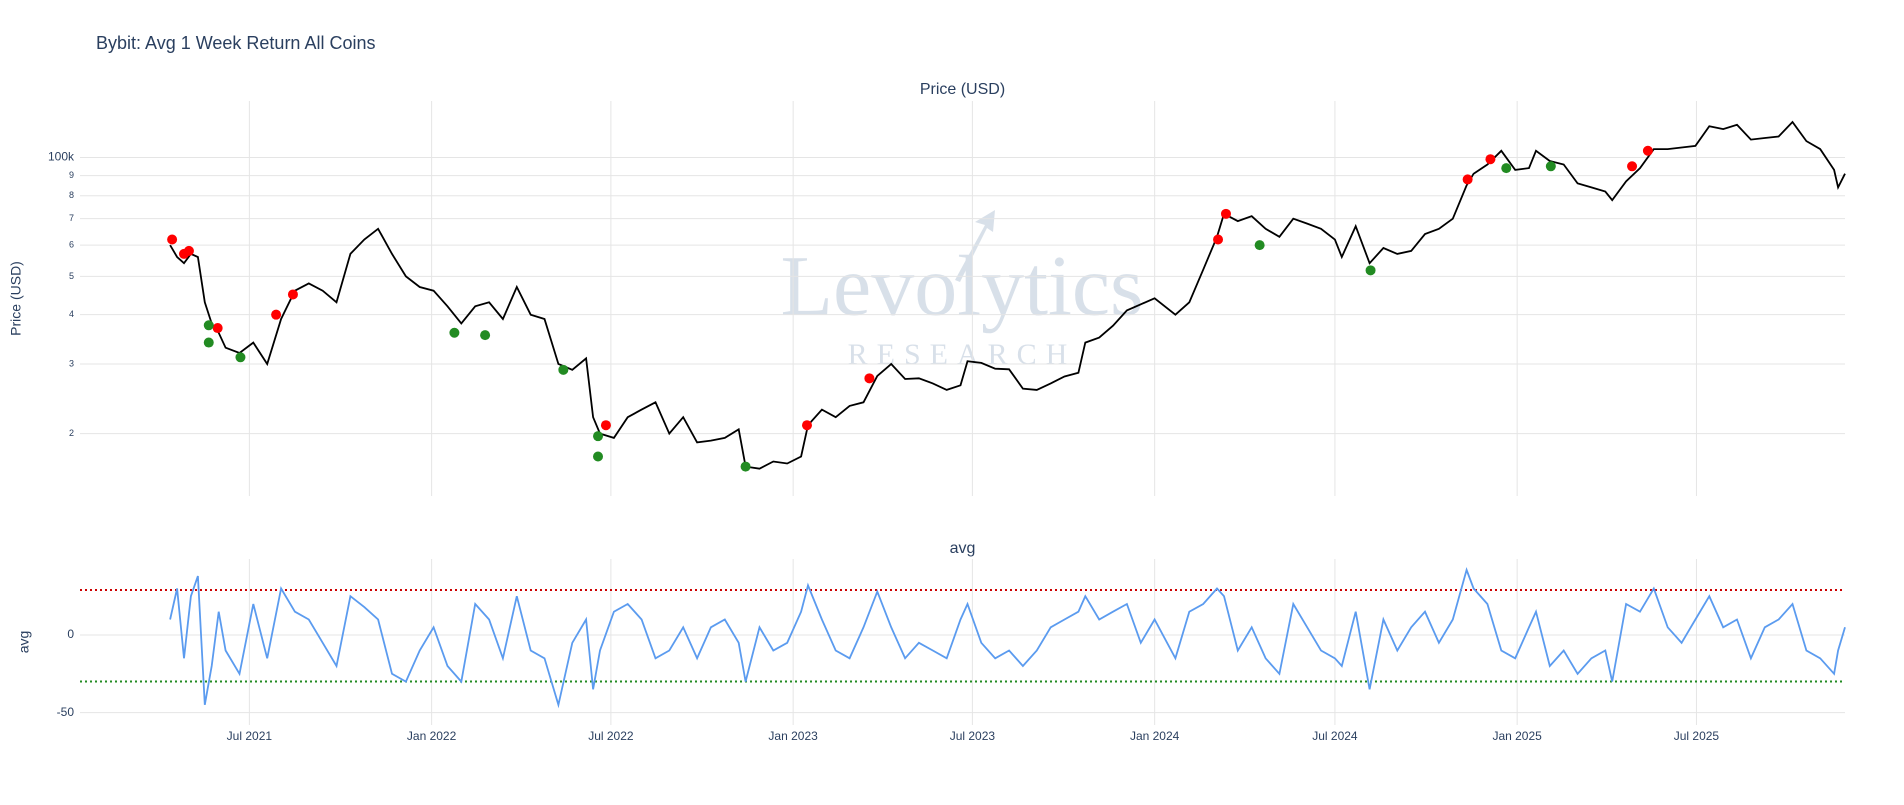 The width and height of the screenshot is (1904, 805). Describe the element at coordinates (793, 736) in the screenshot. I see `x-tick-label: Jan 2023` at that location.